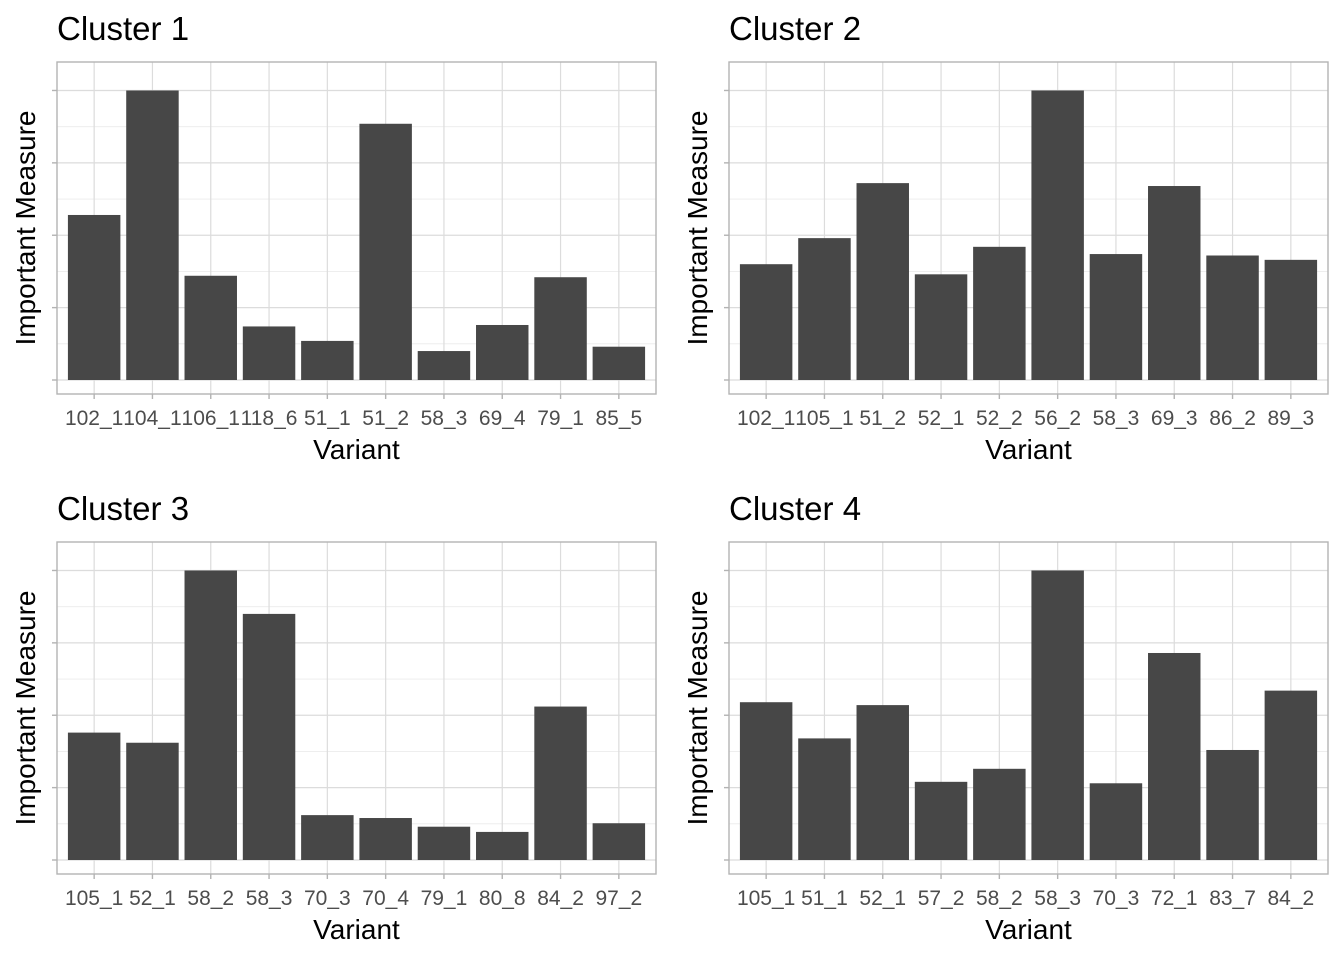 The height and width of the screenshot is (960, 1344). I want to click on panel-title: Cluster 1, so click(123, 28).